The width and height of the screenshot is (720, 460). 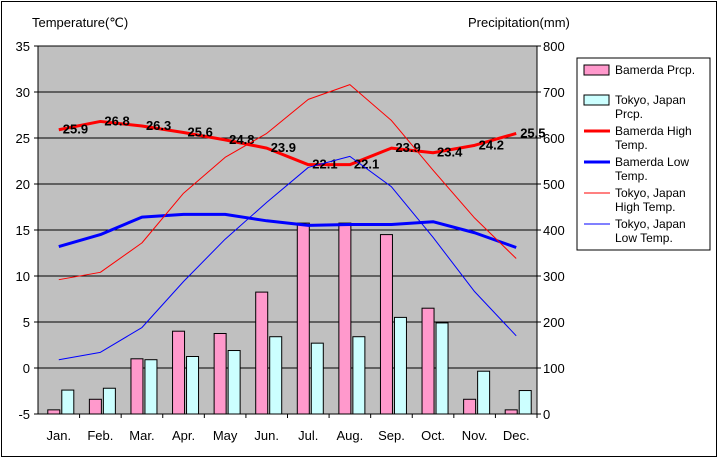 I want to click on left-tick-label: 20, so click(x=23, y=184).